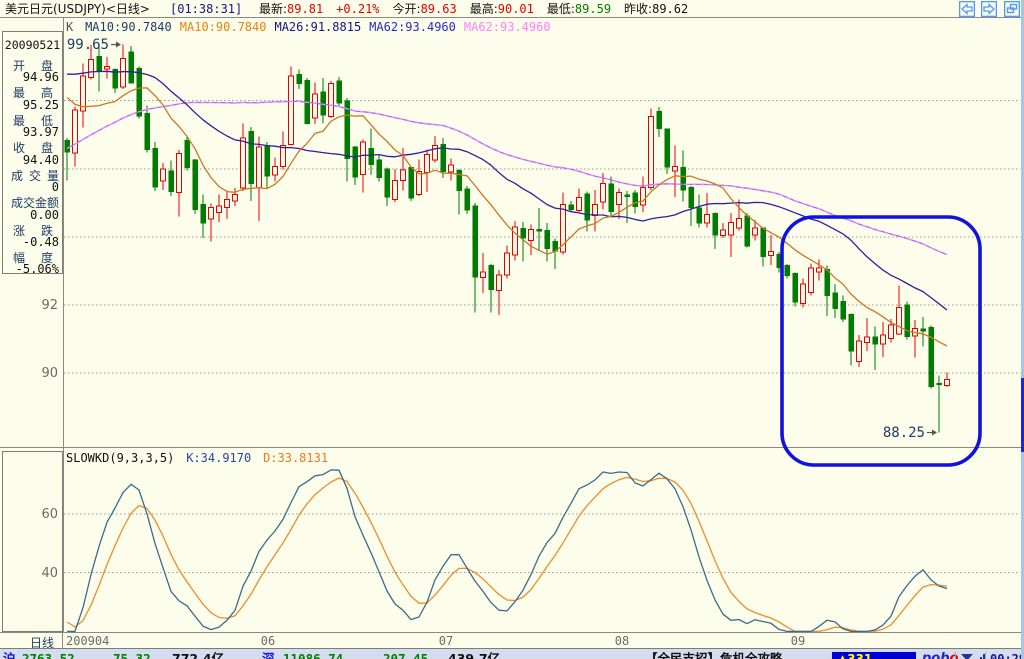  I want to click on kd-indicator-name: SLOWKD(9,3,3,5), so click(120, 458).